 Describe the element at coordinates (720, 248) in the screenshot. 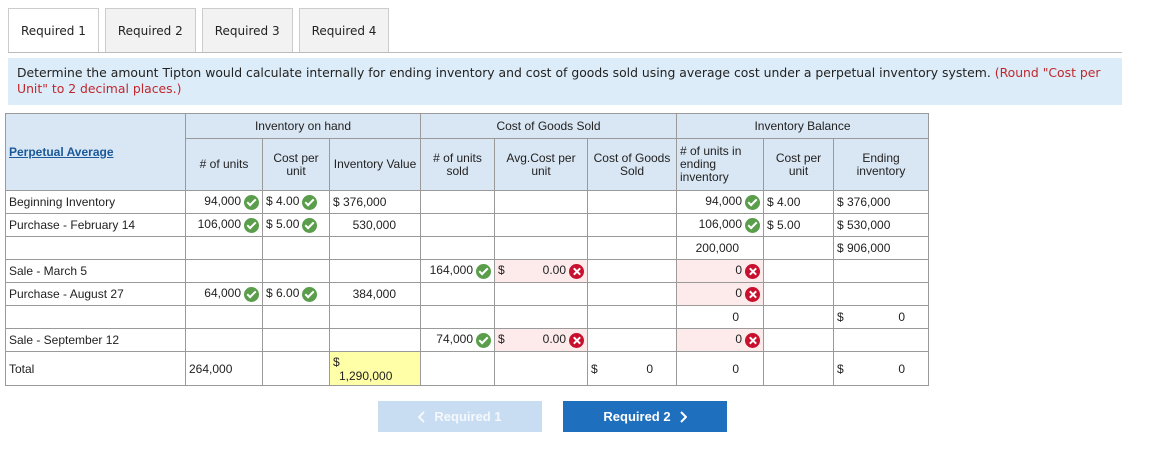

I see `cell: 200,000` at that location.